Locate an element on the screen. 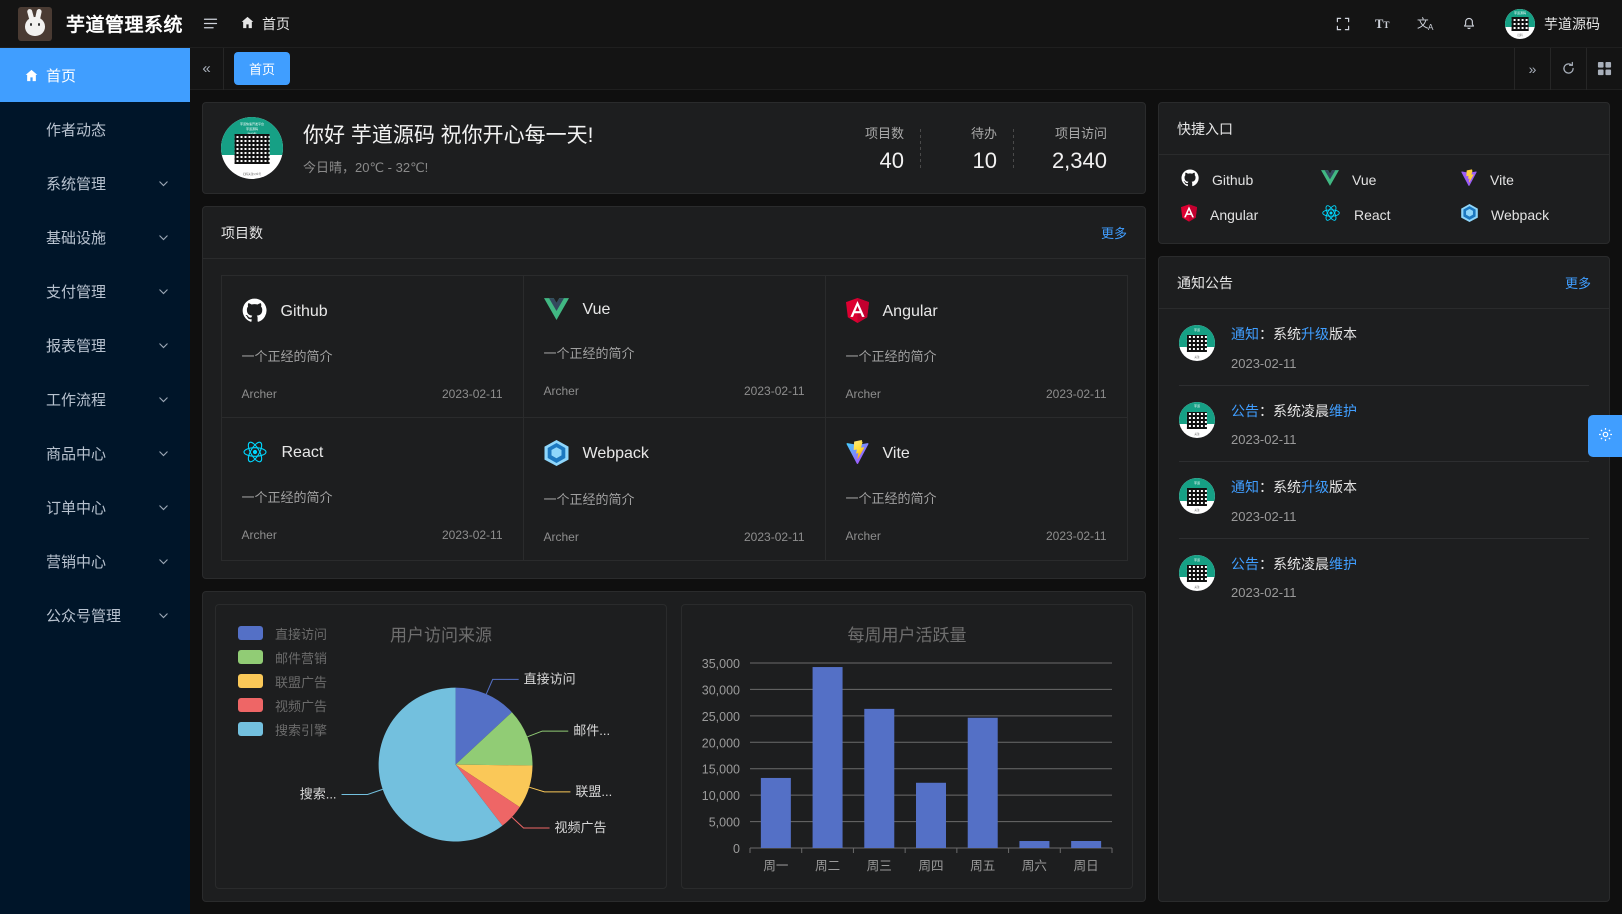 This screenshot has width=1622, height=914. legend-item: 联盟广告 is located at coordinates (282, 681).